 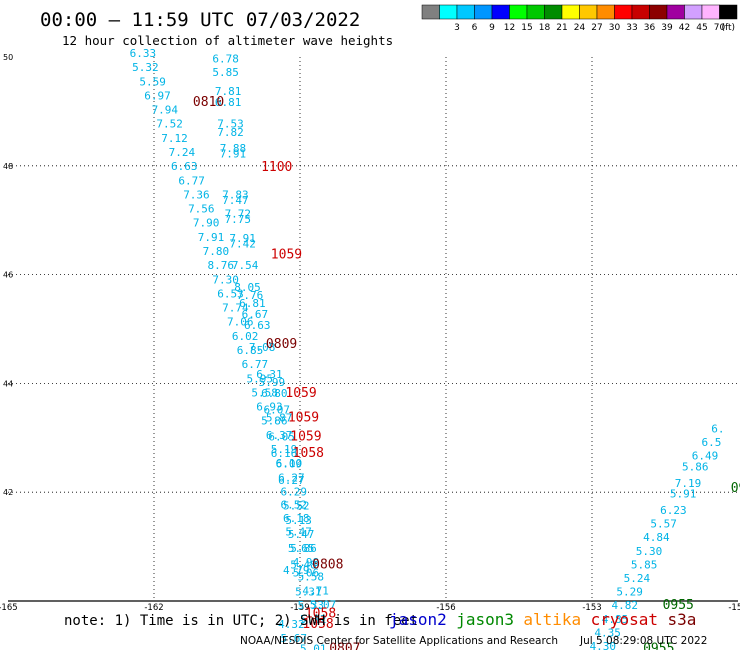 I want to click on swh-value-label: 7.75, so click(x=238, y=219).